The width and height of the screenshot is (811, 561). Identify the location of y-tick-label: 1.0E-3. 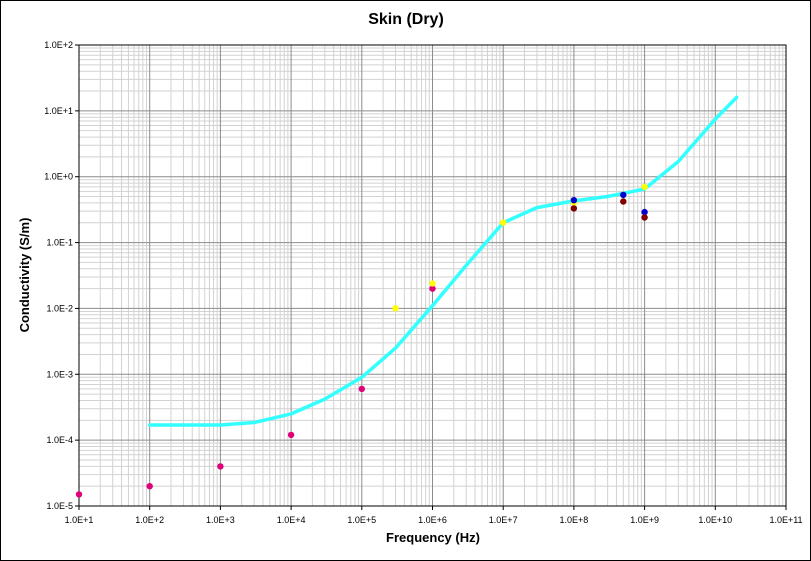
(59, 374).